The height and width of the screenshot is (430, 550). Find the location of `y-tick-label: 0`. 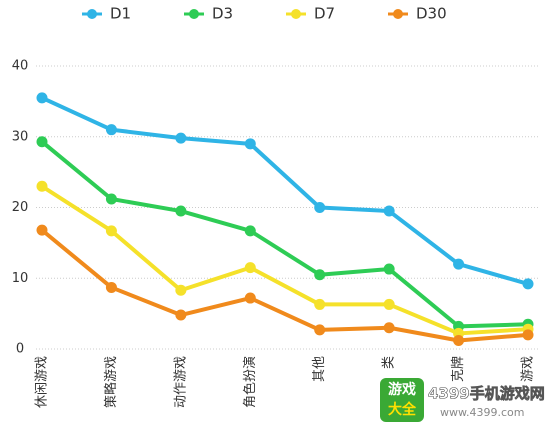

y-tick-label: 0 is located at coordinates (20, 349).